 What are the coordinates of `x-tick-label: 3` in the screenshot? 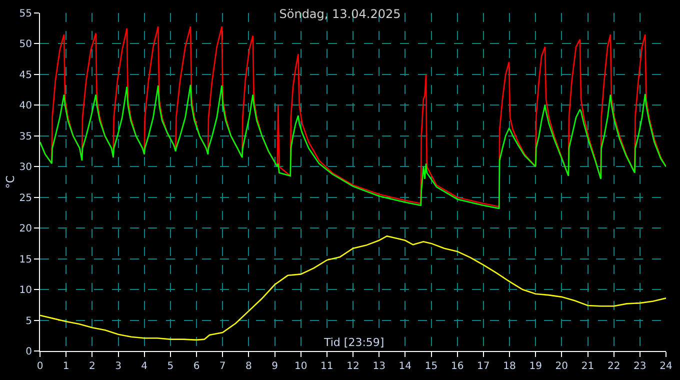 It's located at (118, 366).